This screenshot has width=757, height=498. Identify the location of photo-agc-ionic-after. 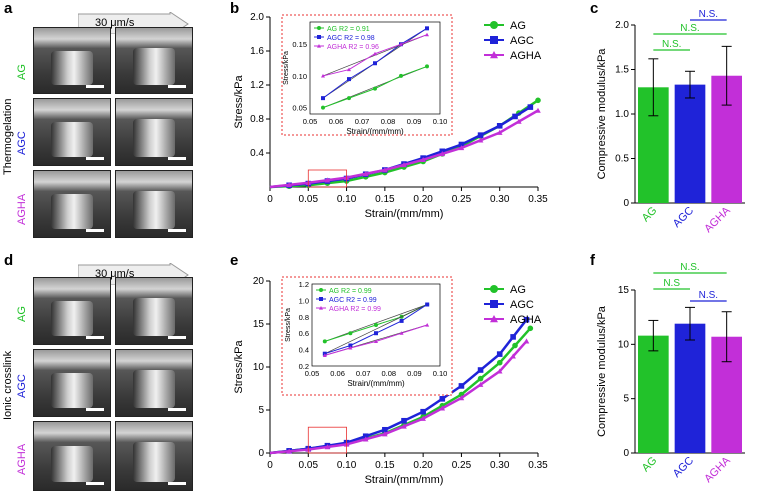
(154, 383).